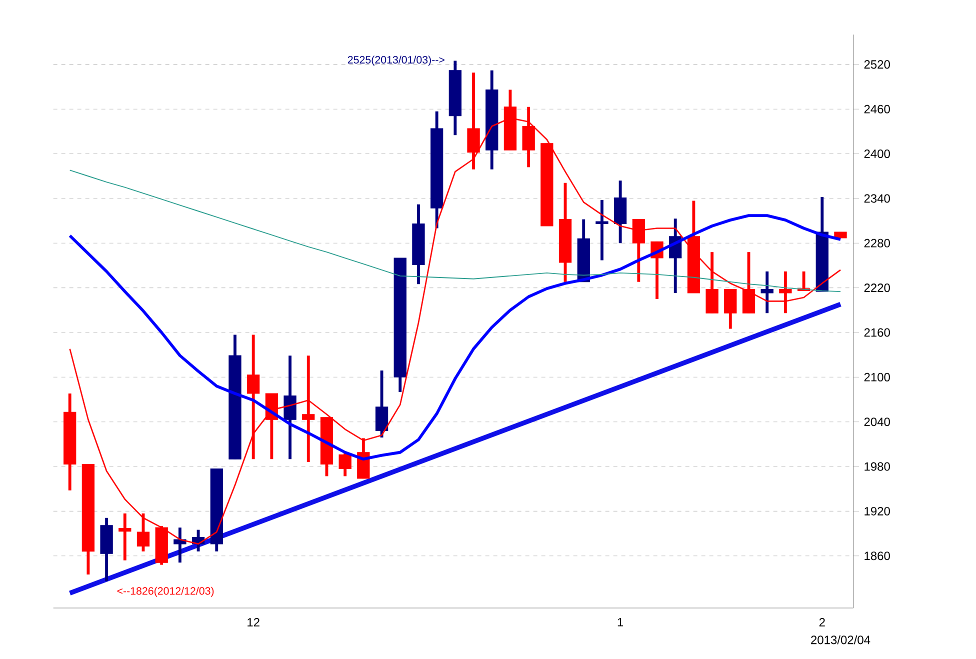 Image resolution: width=976 pixels, height=659 pixels. Describe the element at coordinates (396, 61) in the screenshot. I see `annotation: 2525(2013/01/03)-->` at that location.